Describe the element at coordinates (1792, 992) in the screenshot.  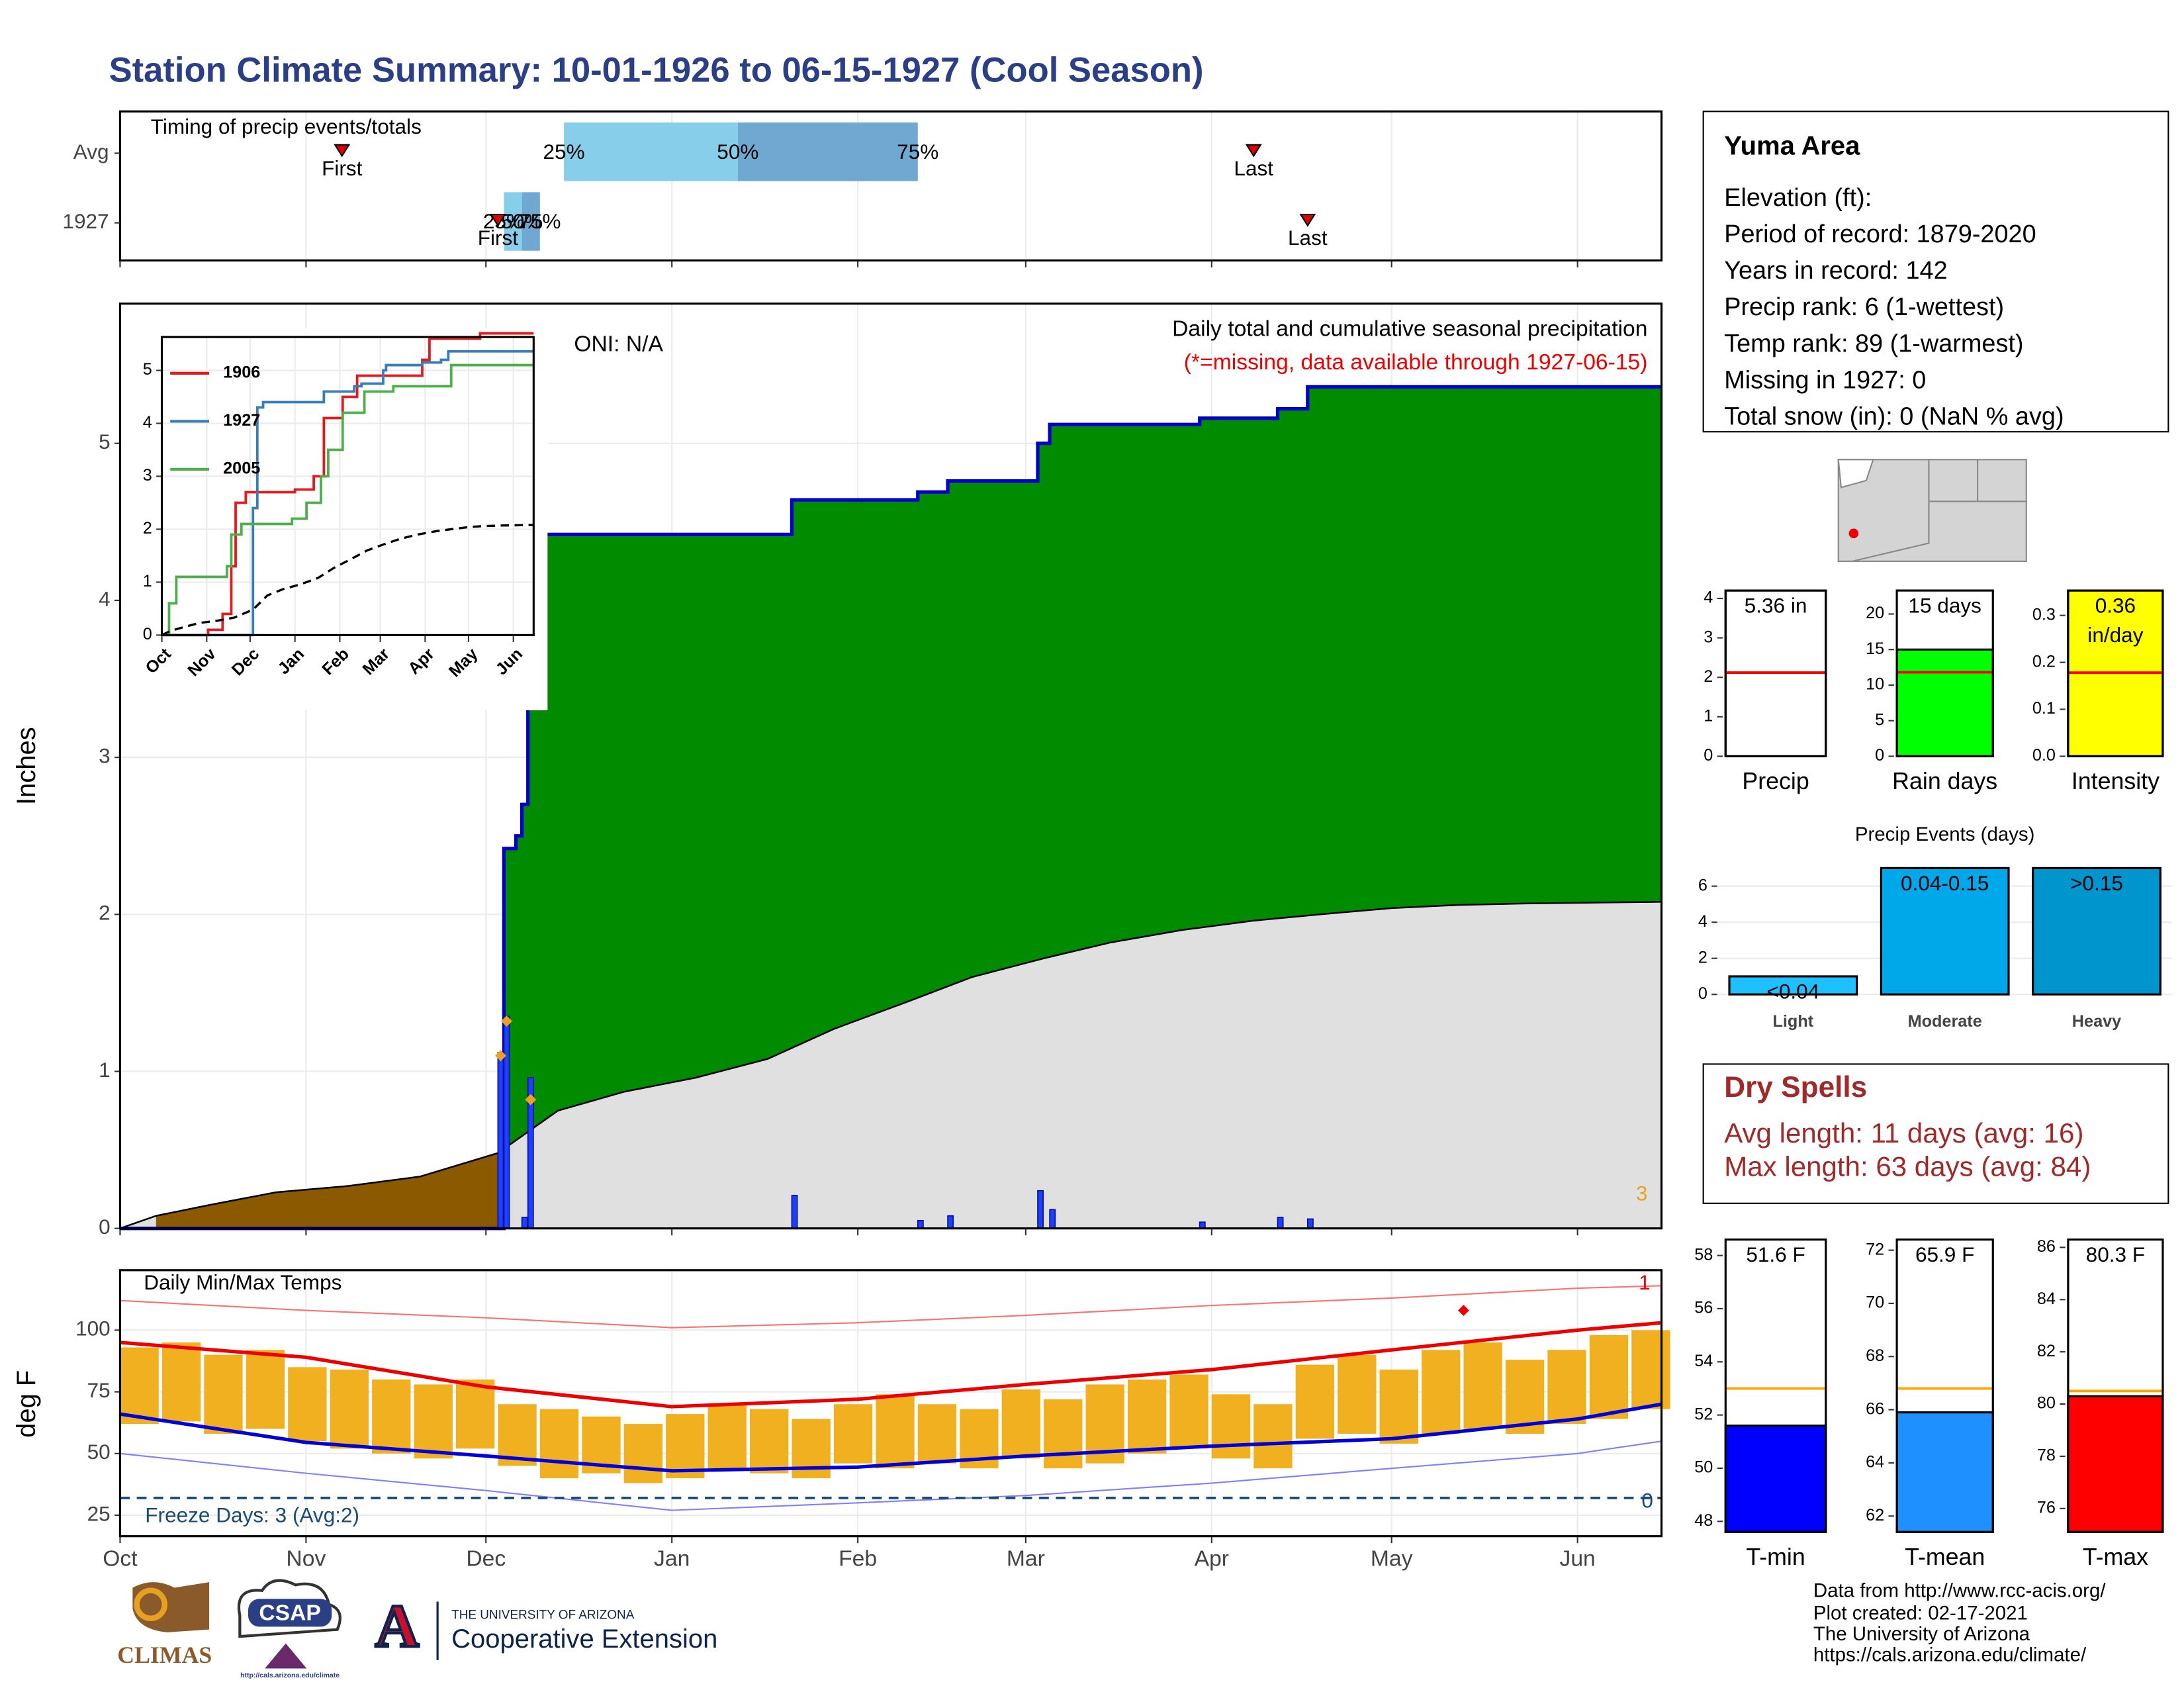
I see `value-label: <0.04` at that location.